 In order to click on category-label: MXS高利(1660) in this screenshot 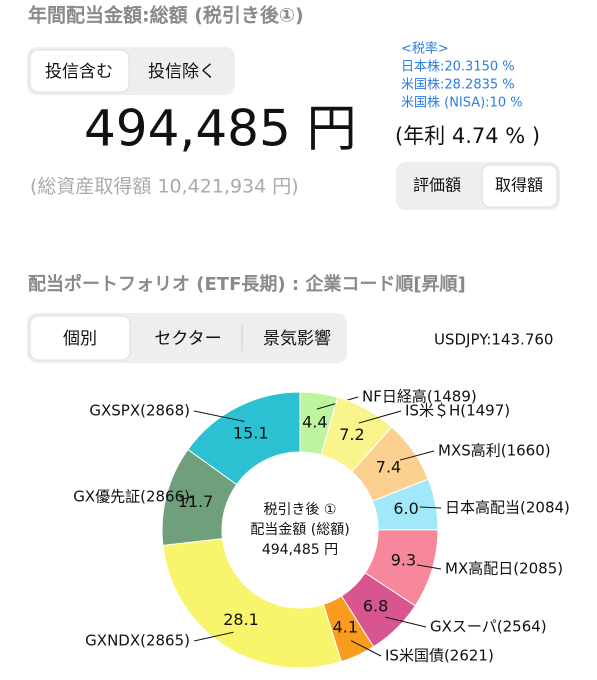, I will do `click(494, 451)`.